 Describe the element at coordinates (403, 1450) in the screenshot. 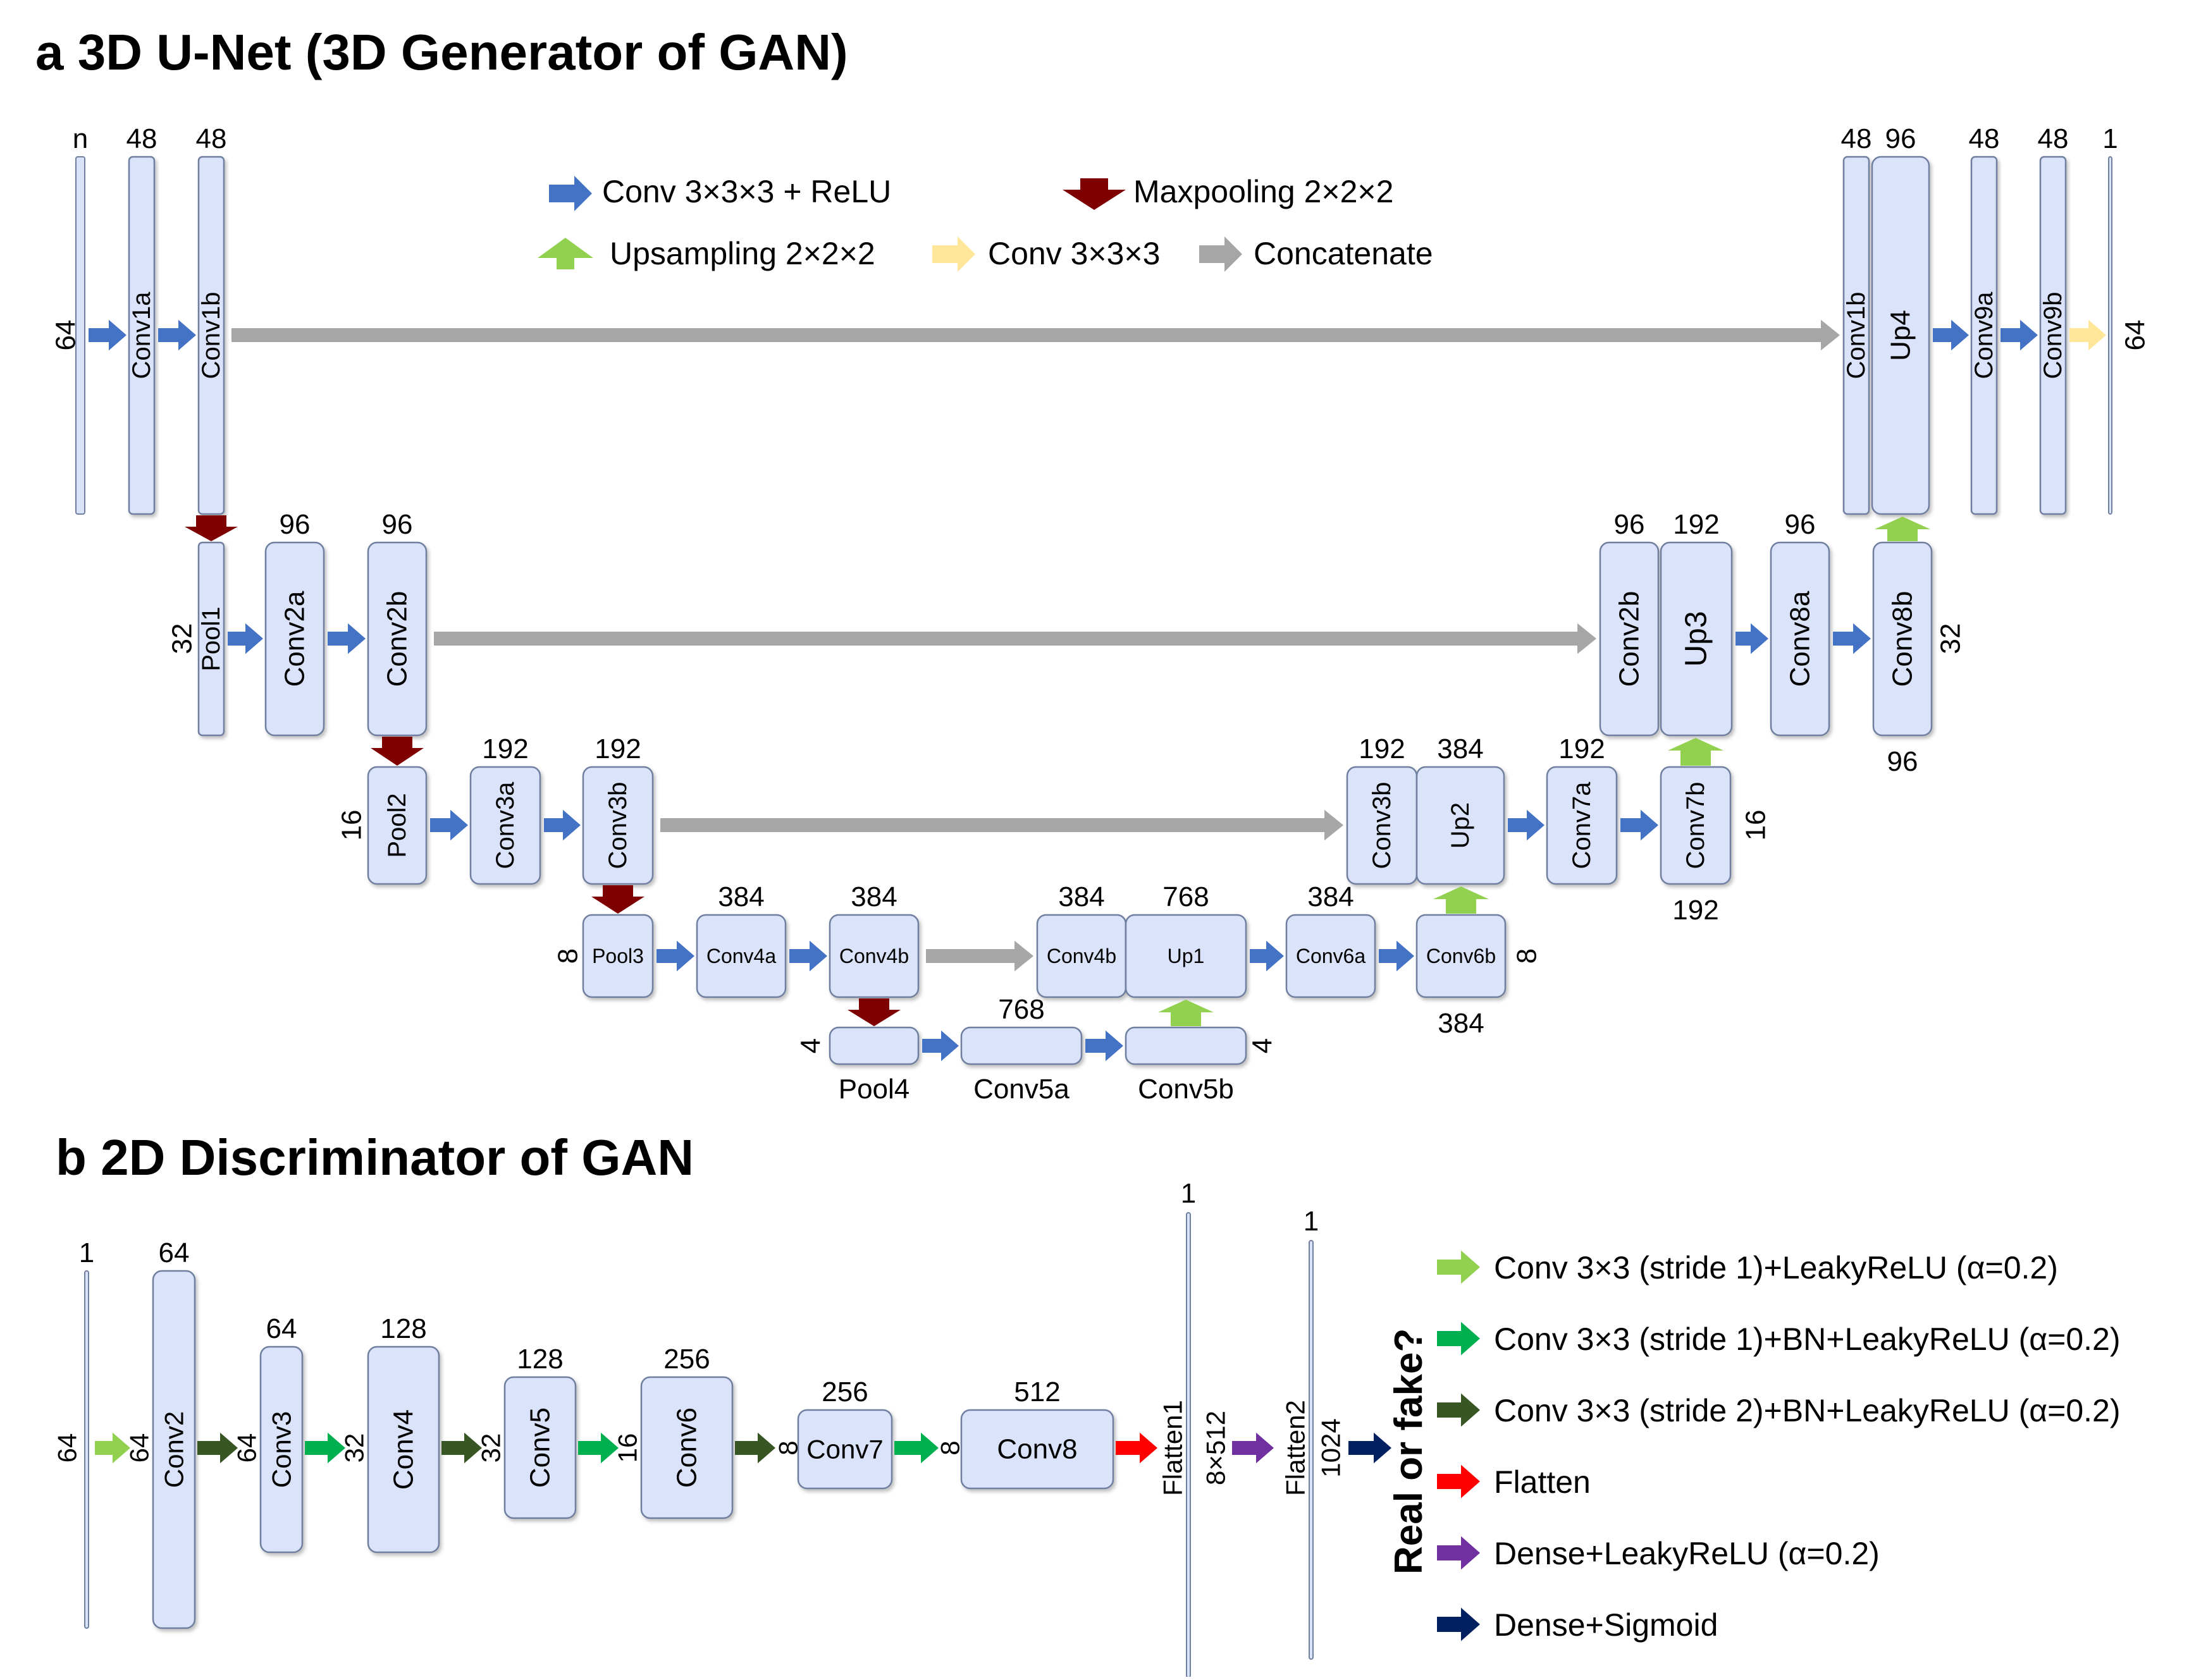

I see `disc-block-conv4-rect` at that location.